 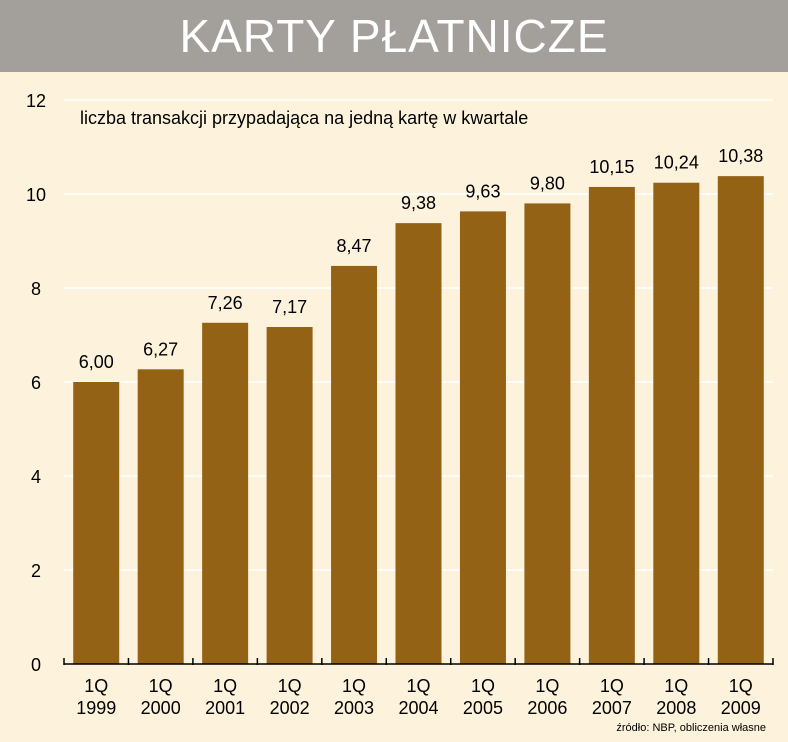 I want to click on x-tick-label: 2004, so click(x=418, y=708).